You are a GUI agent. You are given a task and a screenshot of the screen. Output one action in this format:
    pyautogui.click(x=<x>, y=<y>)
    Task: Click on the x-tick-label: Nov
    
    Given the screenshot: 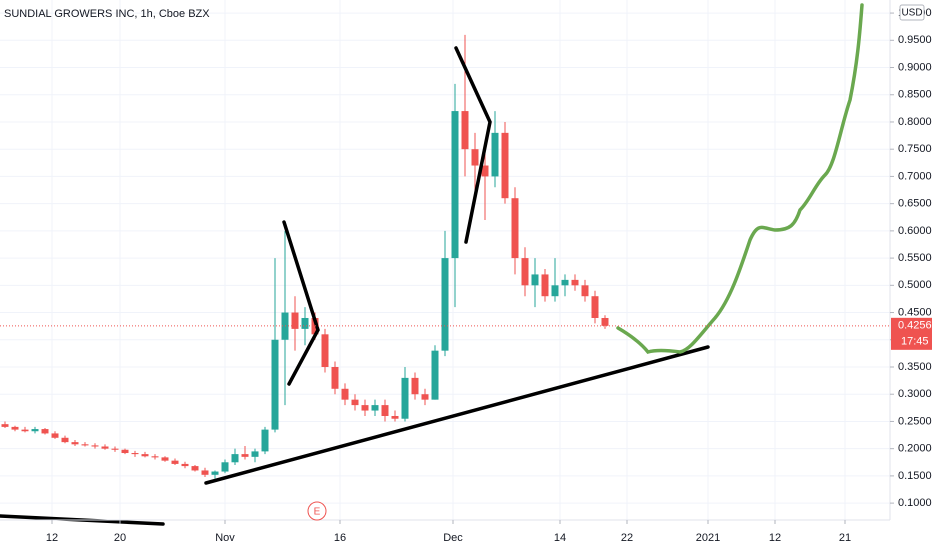 What is the action you would take?
    pyautogui.click(x=225, y=538)
    